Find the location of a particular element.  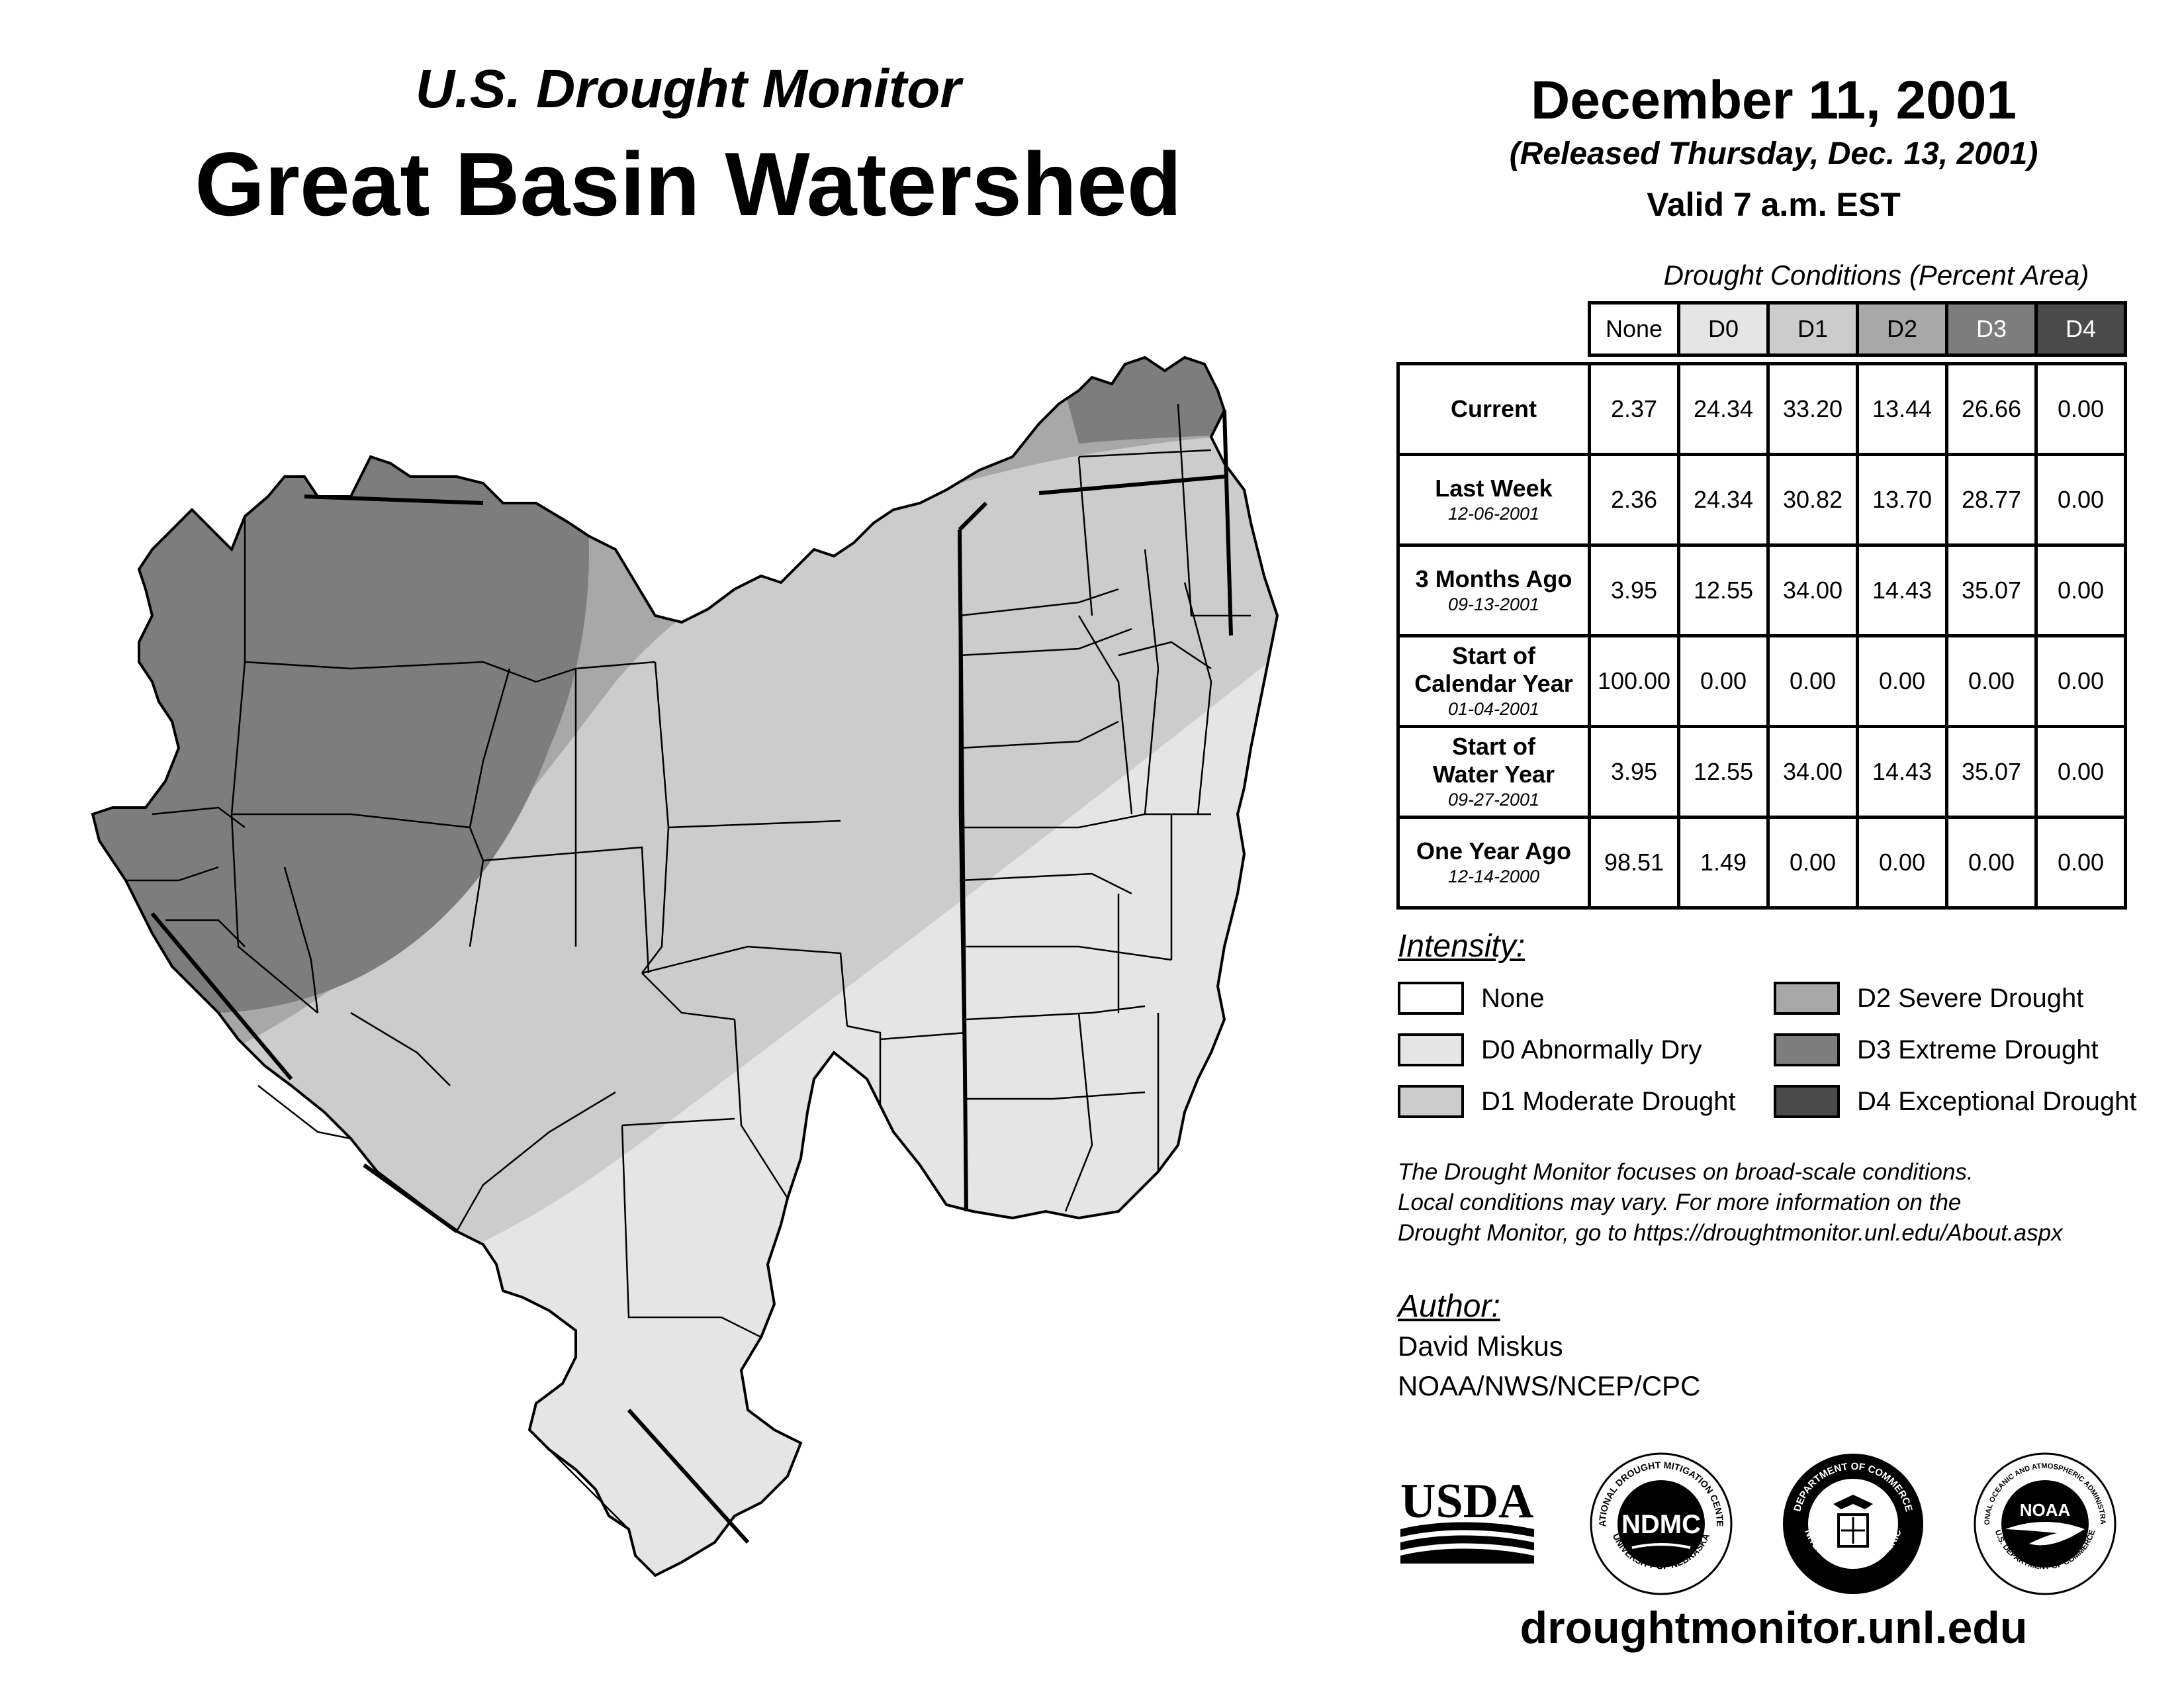

legend-label: D2 Severe Drought is located at coordinates (1971, 998).